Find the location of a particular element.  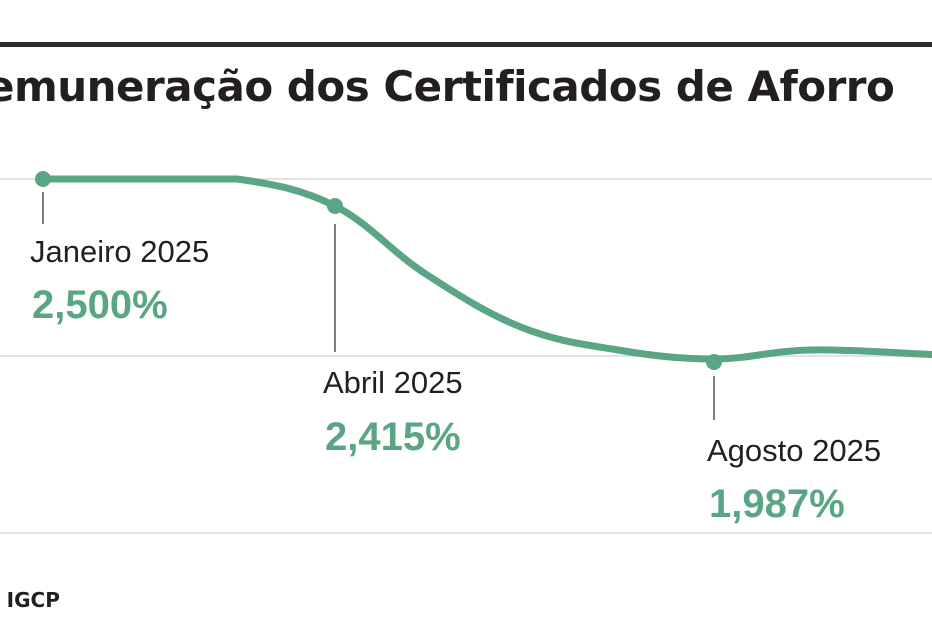

source-note: e IGCP is located at coordinates (30, 600).